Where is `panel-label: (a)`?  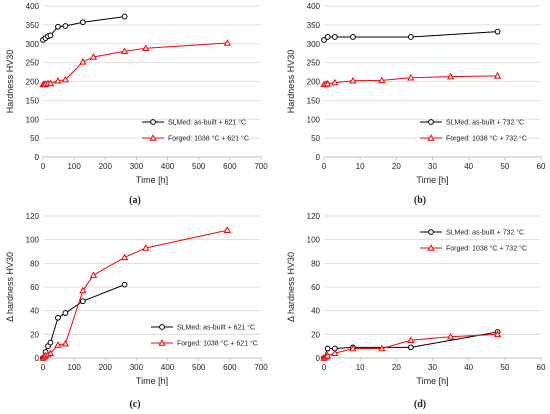 panel-label: (a) is located at coordinates (135, 200).